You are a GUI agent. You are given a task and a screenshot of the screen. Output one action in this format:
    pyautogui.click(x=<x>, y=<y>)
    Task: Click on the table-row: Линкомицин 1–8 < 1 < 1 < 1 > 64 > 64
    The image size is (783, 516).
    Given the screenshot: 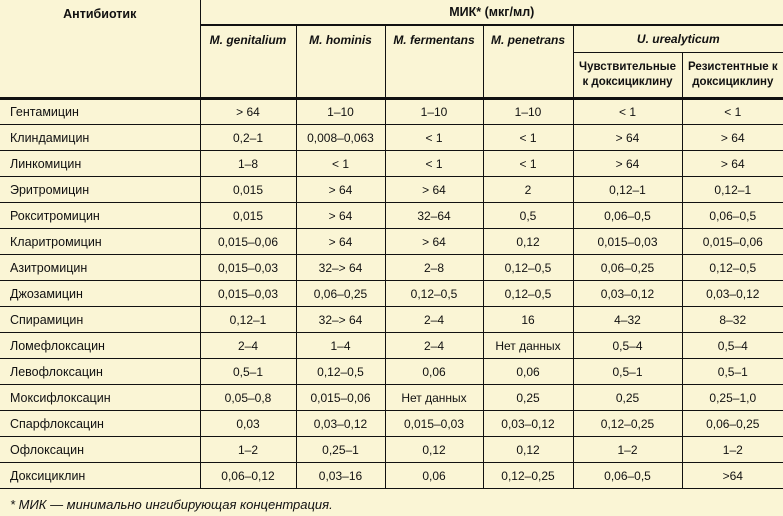 What is the action you would take?
    pyautogui.click(x=391, y=163)
    